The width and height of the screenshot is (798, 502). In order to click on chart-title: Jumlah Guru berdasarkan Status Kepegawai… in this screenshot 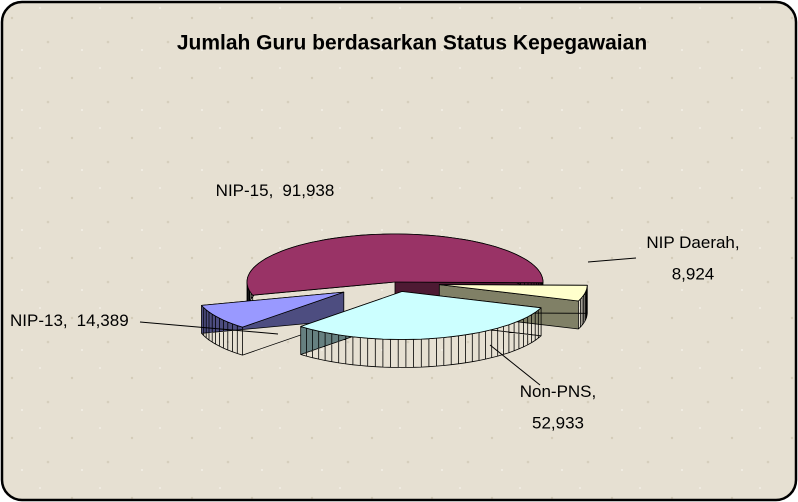, I will do `click(412, 43)`.